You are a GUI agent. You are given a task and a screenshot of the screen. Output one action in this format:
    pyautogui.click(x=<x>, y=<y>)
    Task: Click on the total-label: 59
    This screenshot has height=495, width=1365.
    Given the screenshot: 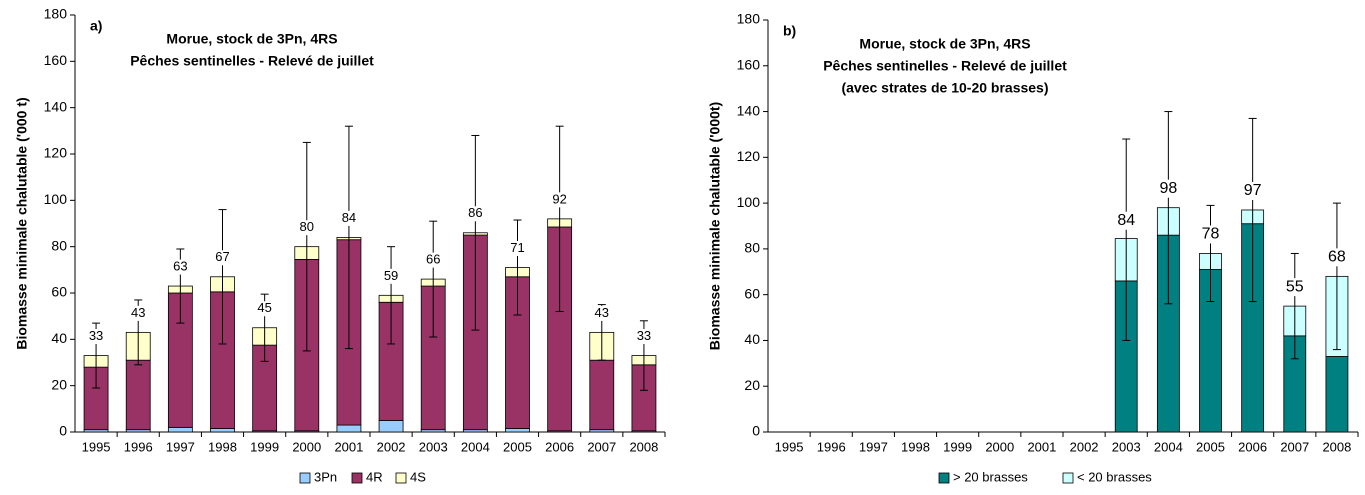 What is the action you would take?
    pyautogui.click(x=391, y=275)
    